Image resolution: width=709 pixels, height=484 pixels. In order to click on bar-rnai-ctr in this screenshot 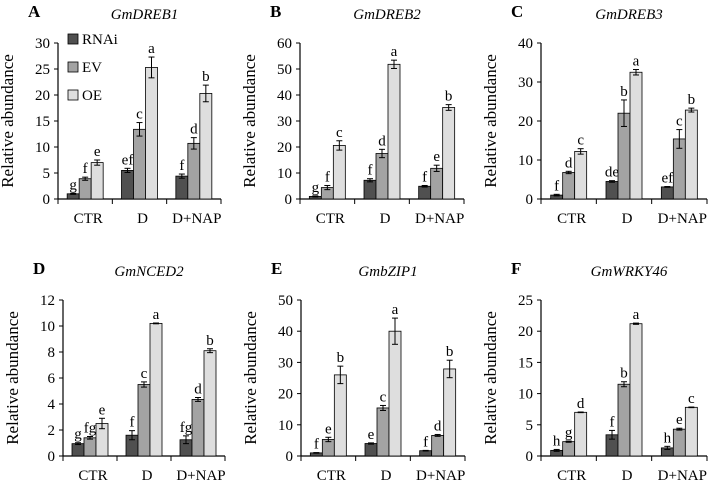, I will do `click(78, 450)`.